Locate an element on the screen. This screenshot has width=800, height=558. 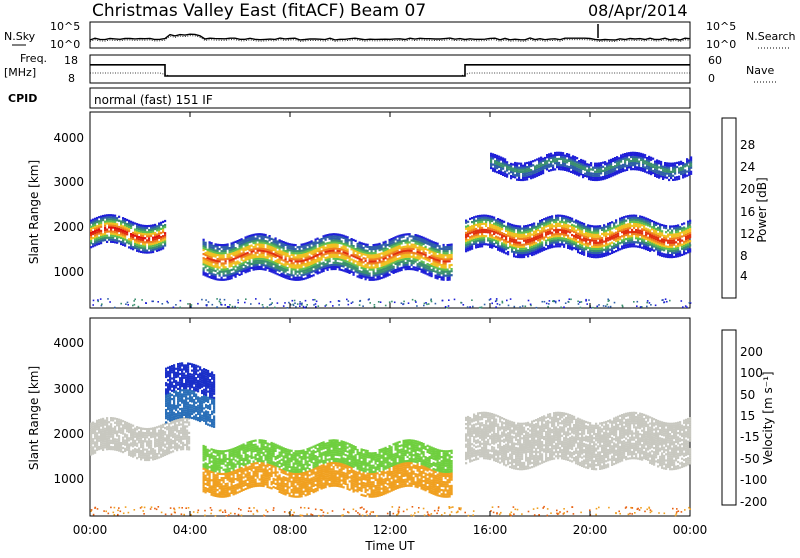
power-cb-tick-28: 28 is located at coordinates (747, 145).